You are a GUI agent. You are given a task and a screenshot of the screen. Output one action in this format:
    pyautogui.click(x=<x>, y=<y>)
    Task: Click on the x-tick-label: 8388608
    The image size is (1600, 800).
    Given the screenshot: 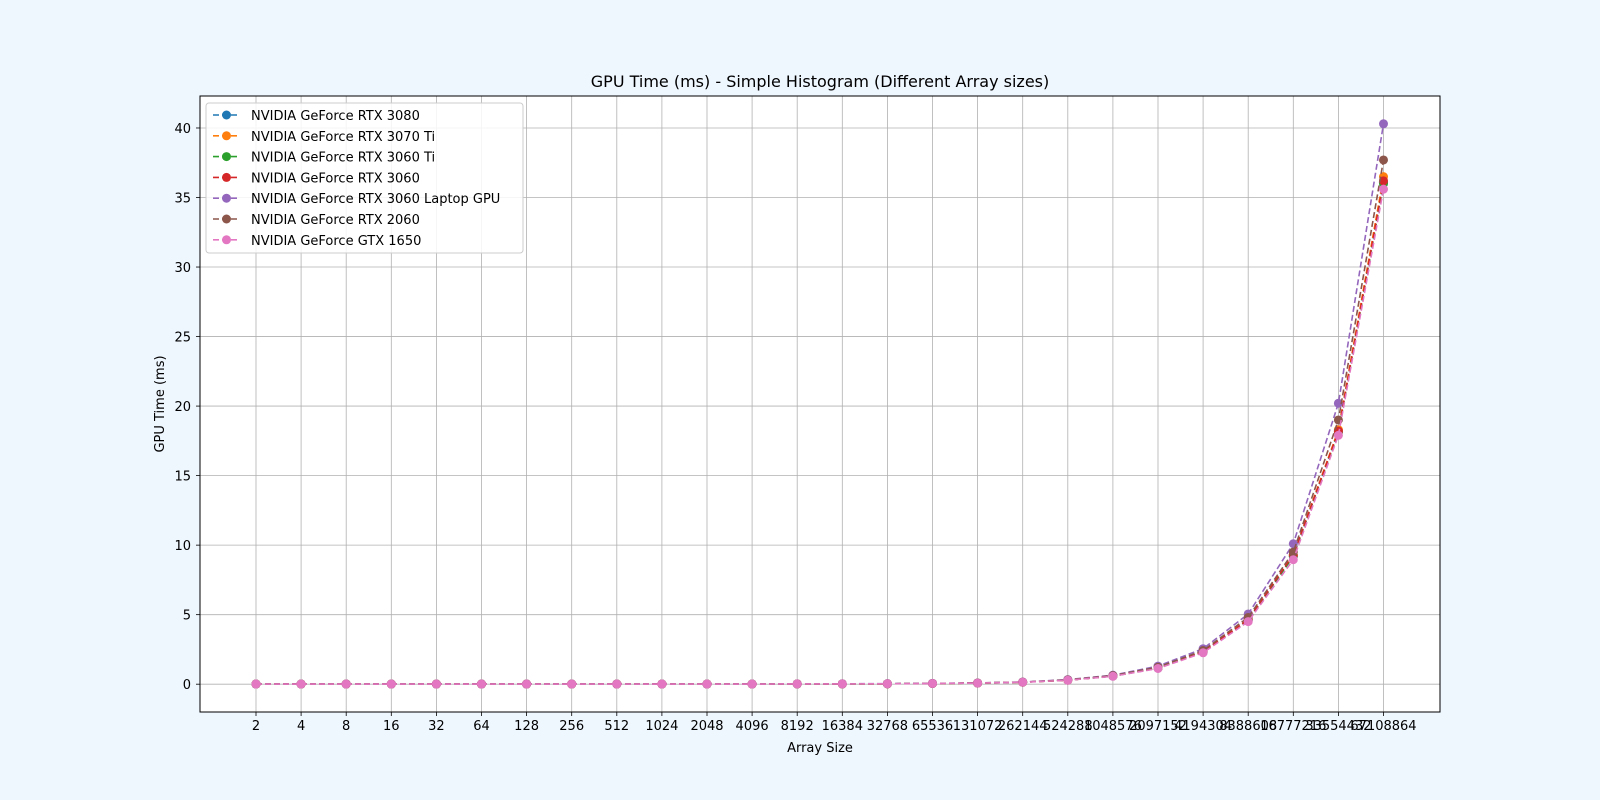 What is the action you would take?
    pyautogui.click(x=1248, y=726)
    